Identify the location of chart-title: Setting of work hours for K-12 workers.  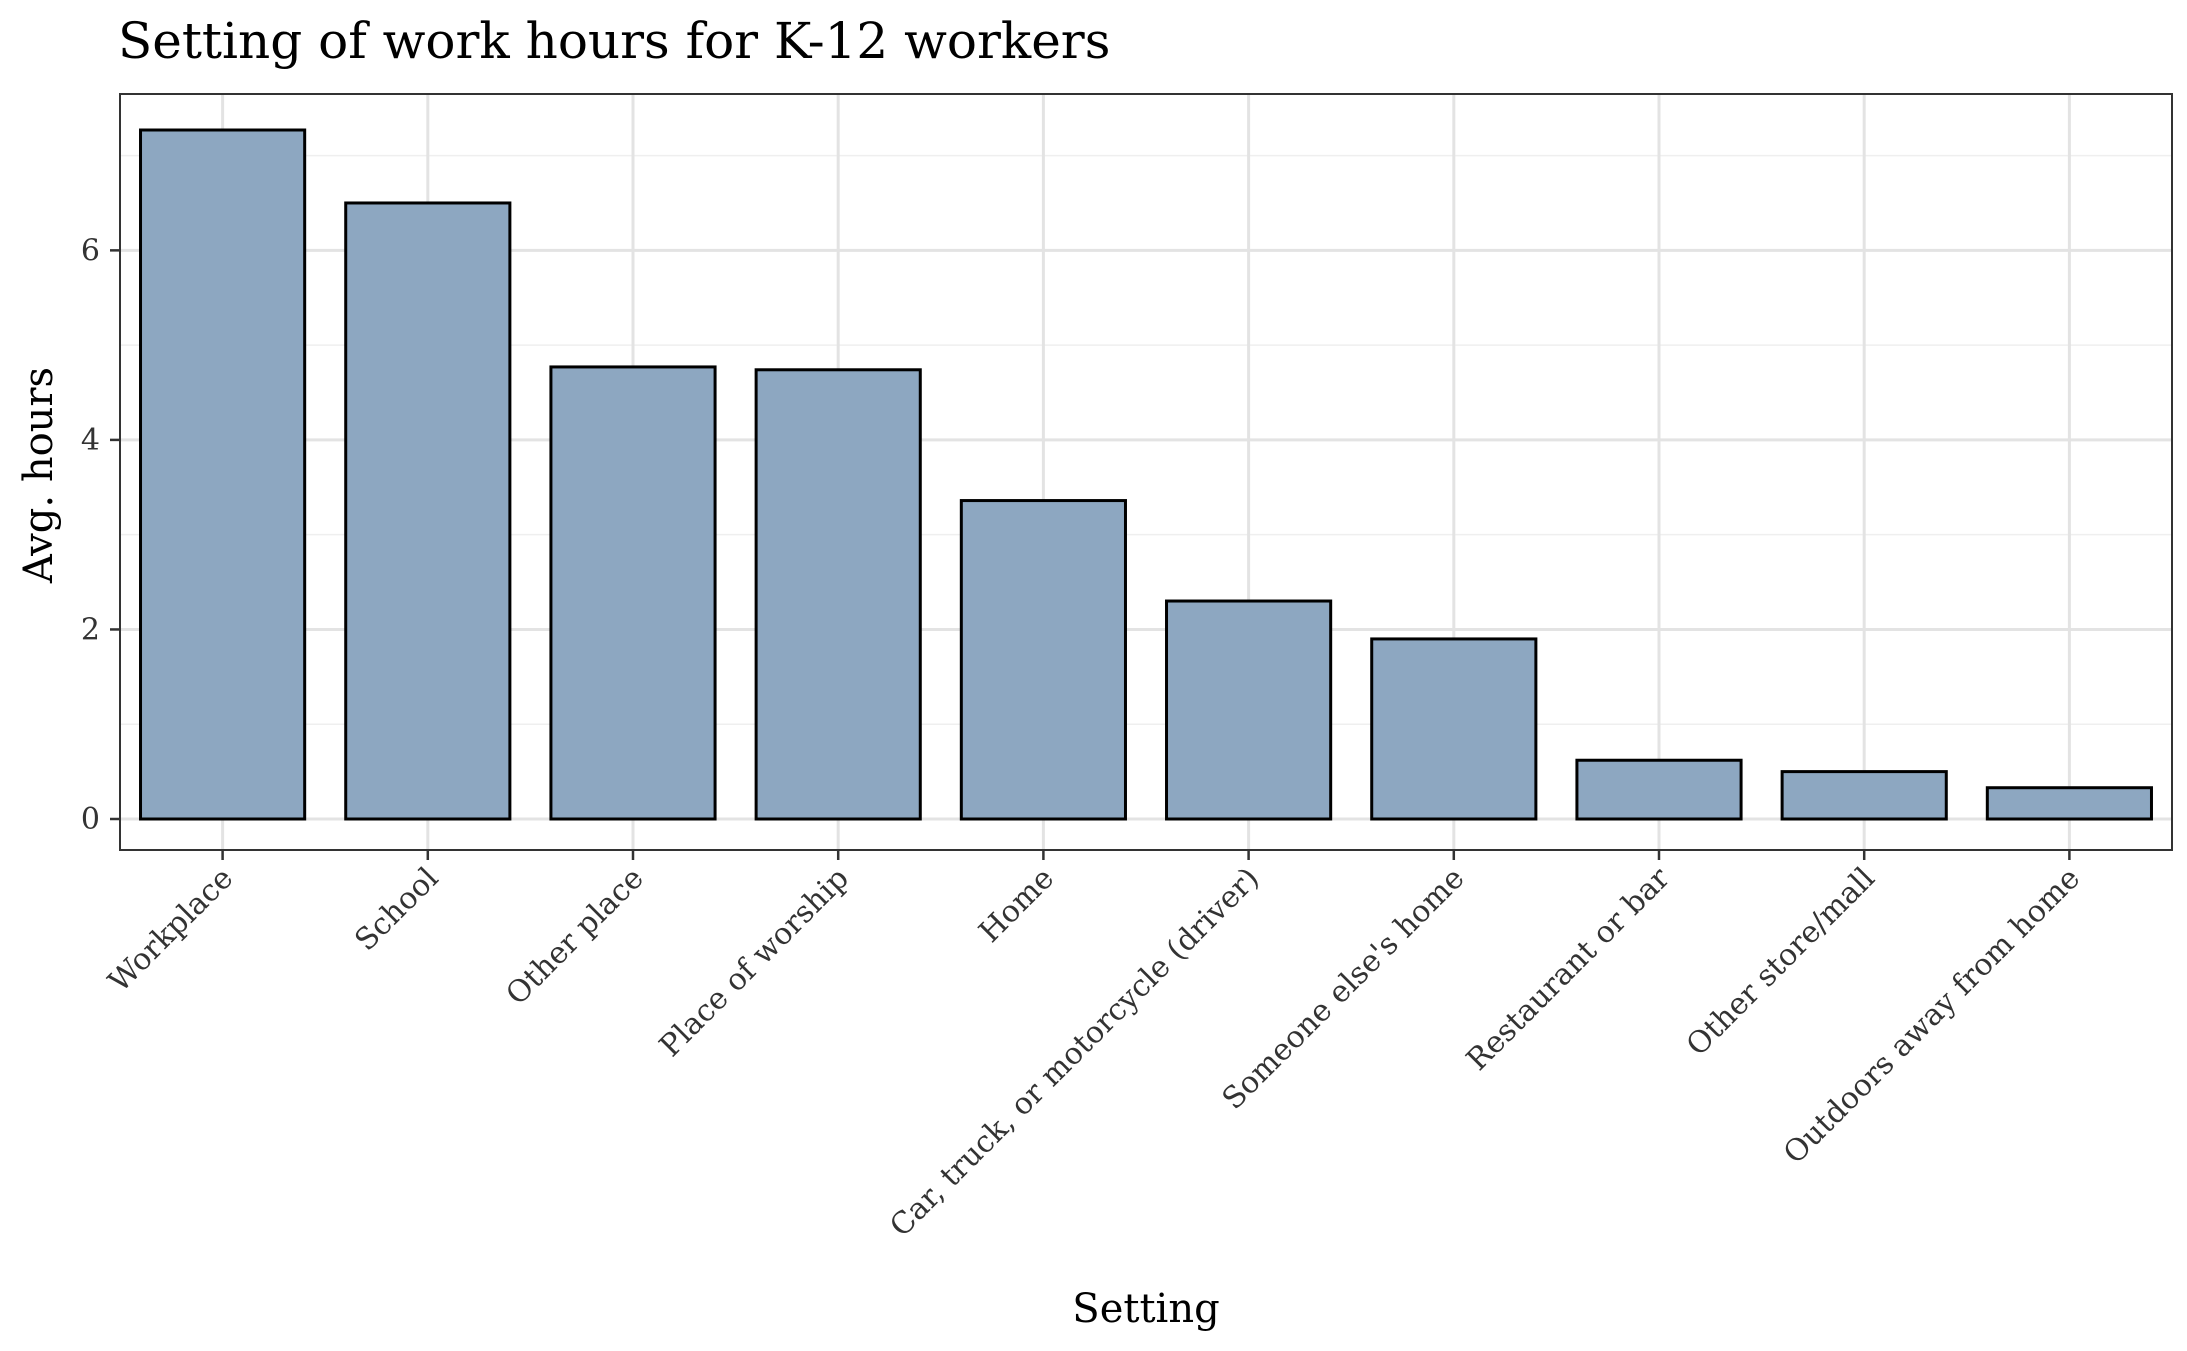
(614, 41).